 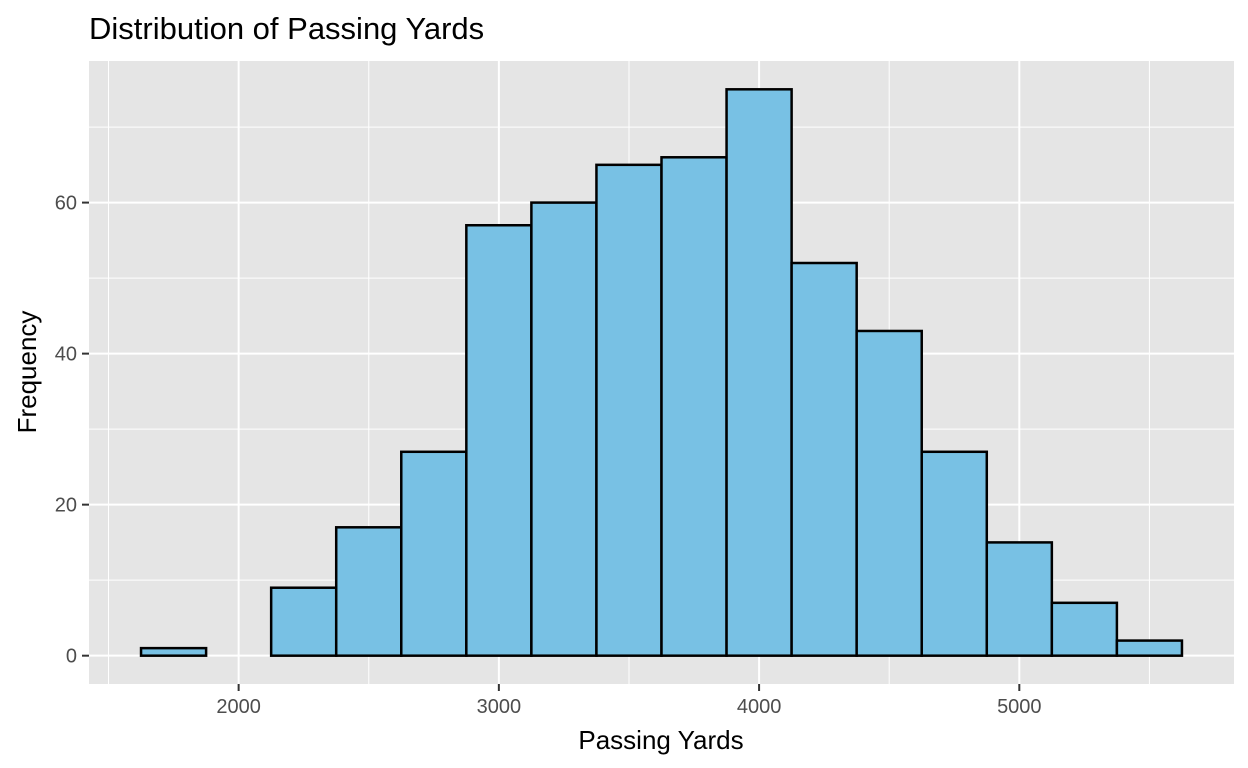 What do you see at coordinates (660, 740) in the screenshot?
I see `x-axis-title: Passing Yards` at bounding box center [660, 740].